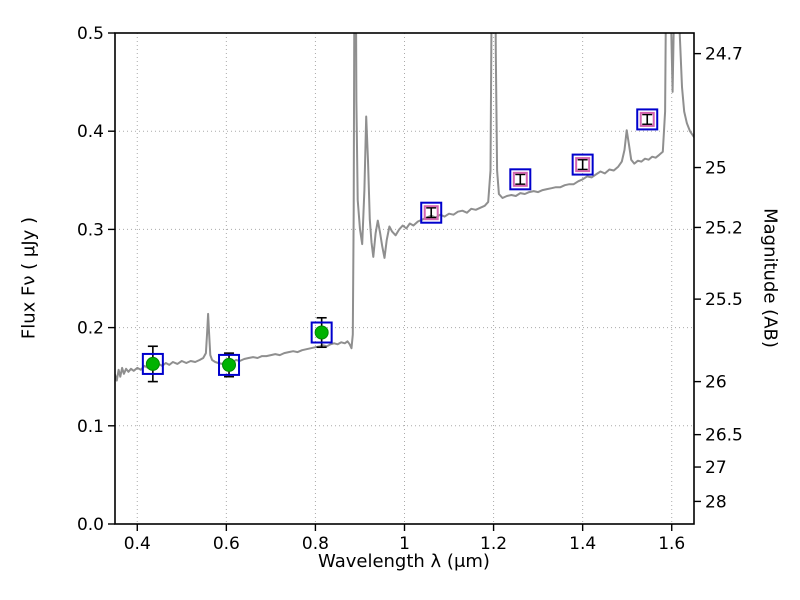  What do you see at coordinates (724, 300) in the screenshot?
I see `magnitude-tick-label: 25.5` at bounding box center [724, 300].